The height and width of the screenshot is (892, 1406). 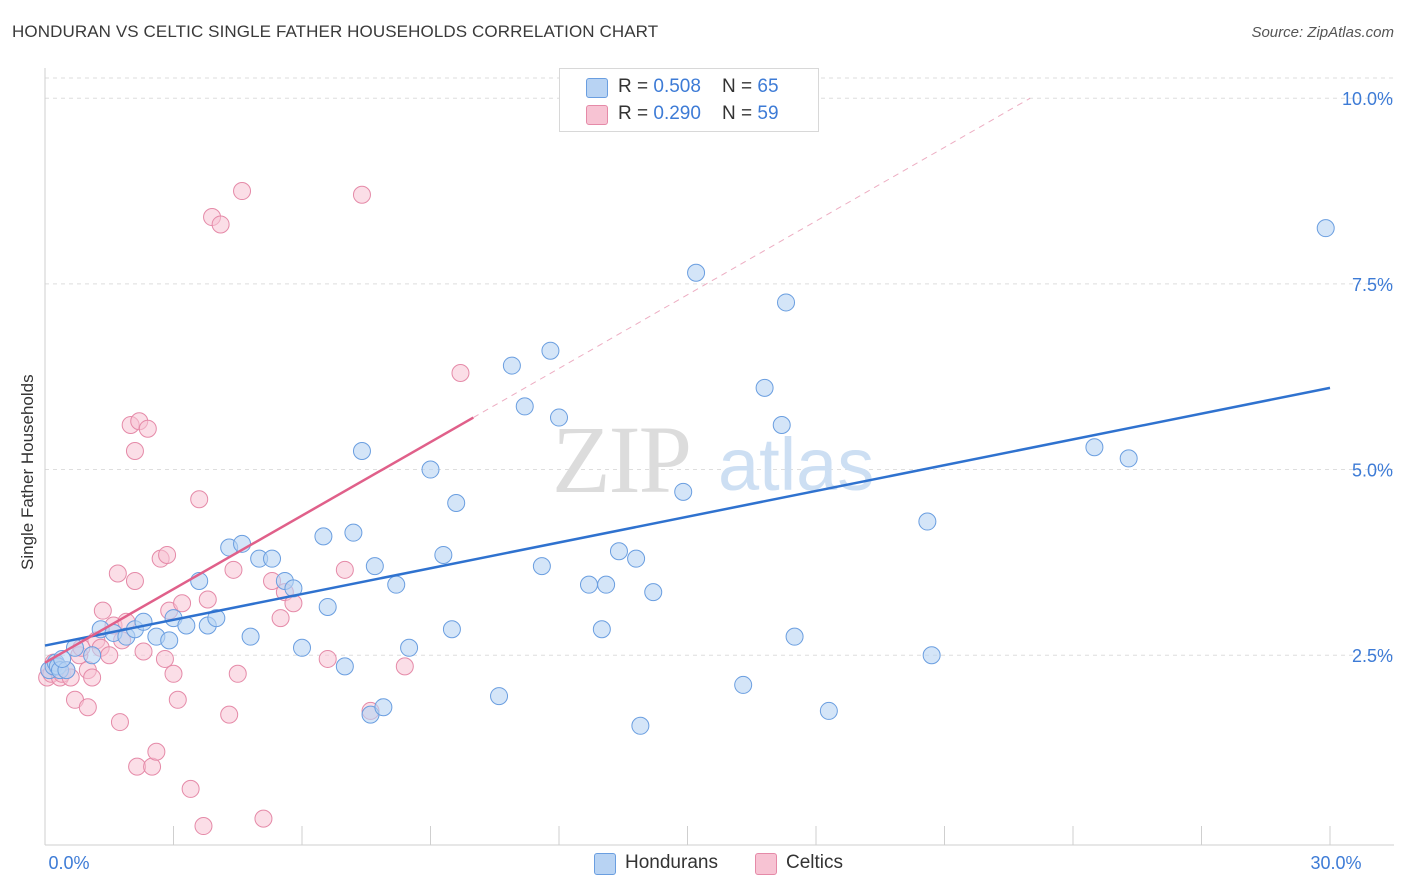 What do you see at coordinates (1372, 656) in the screenshot?
I see `y-tick-label: 2.5%` at bounding box center [1372, 656].